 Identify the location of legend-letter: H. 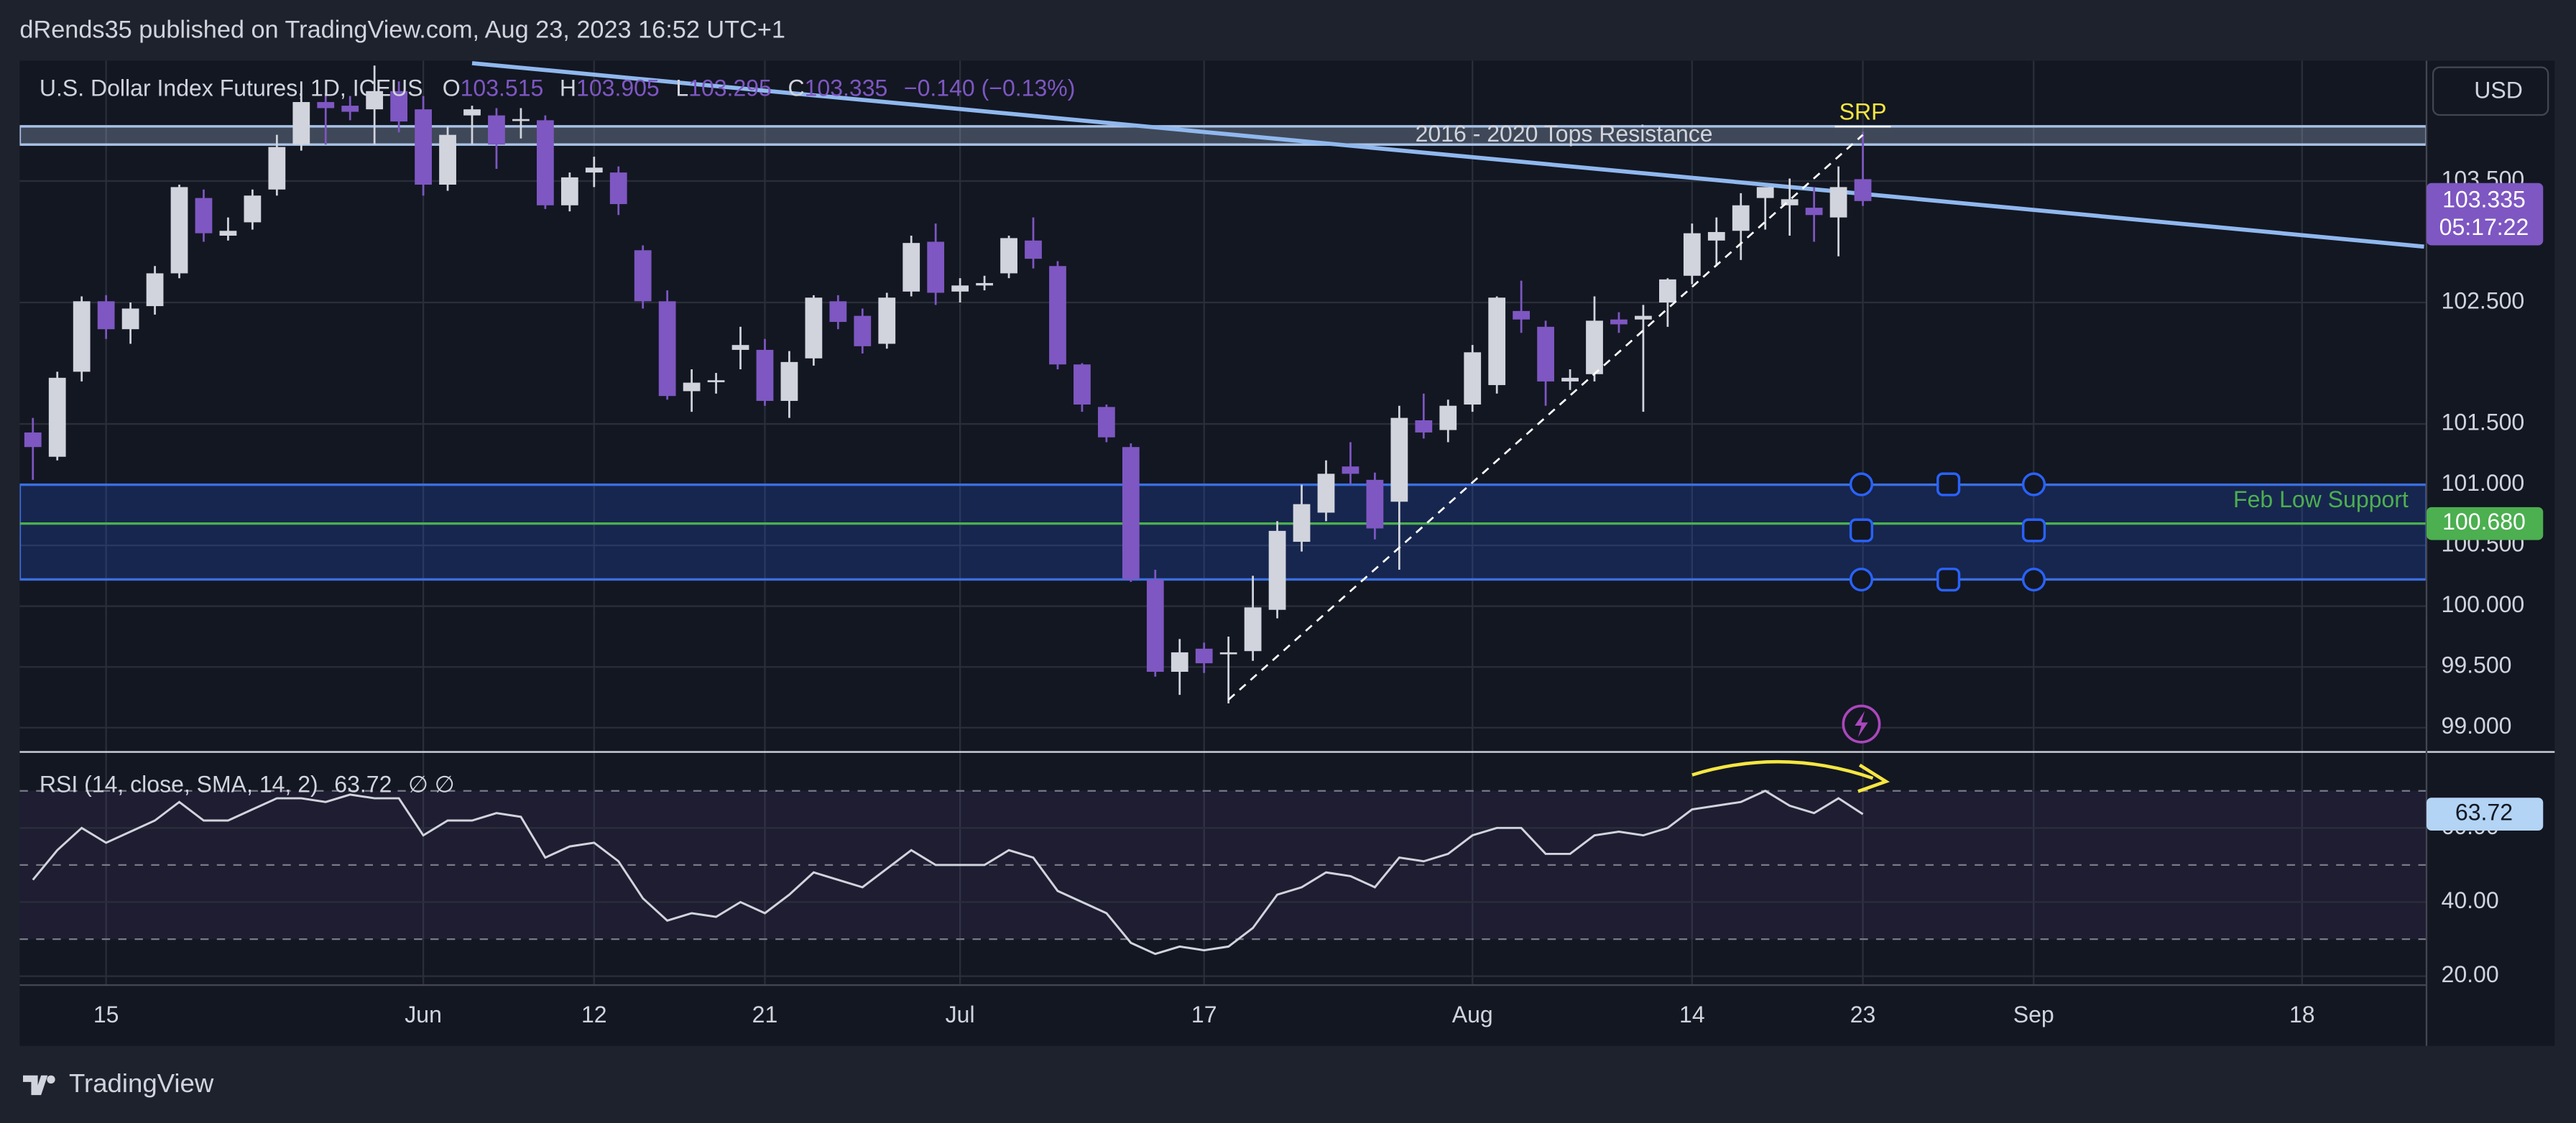
(568, 88).